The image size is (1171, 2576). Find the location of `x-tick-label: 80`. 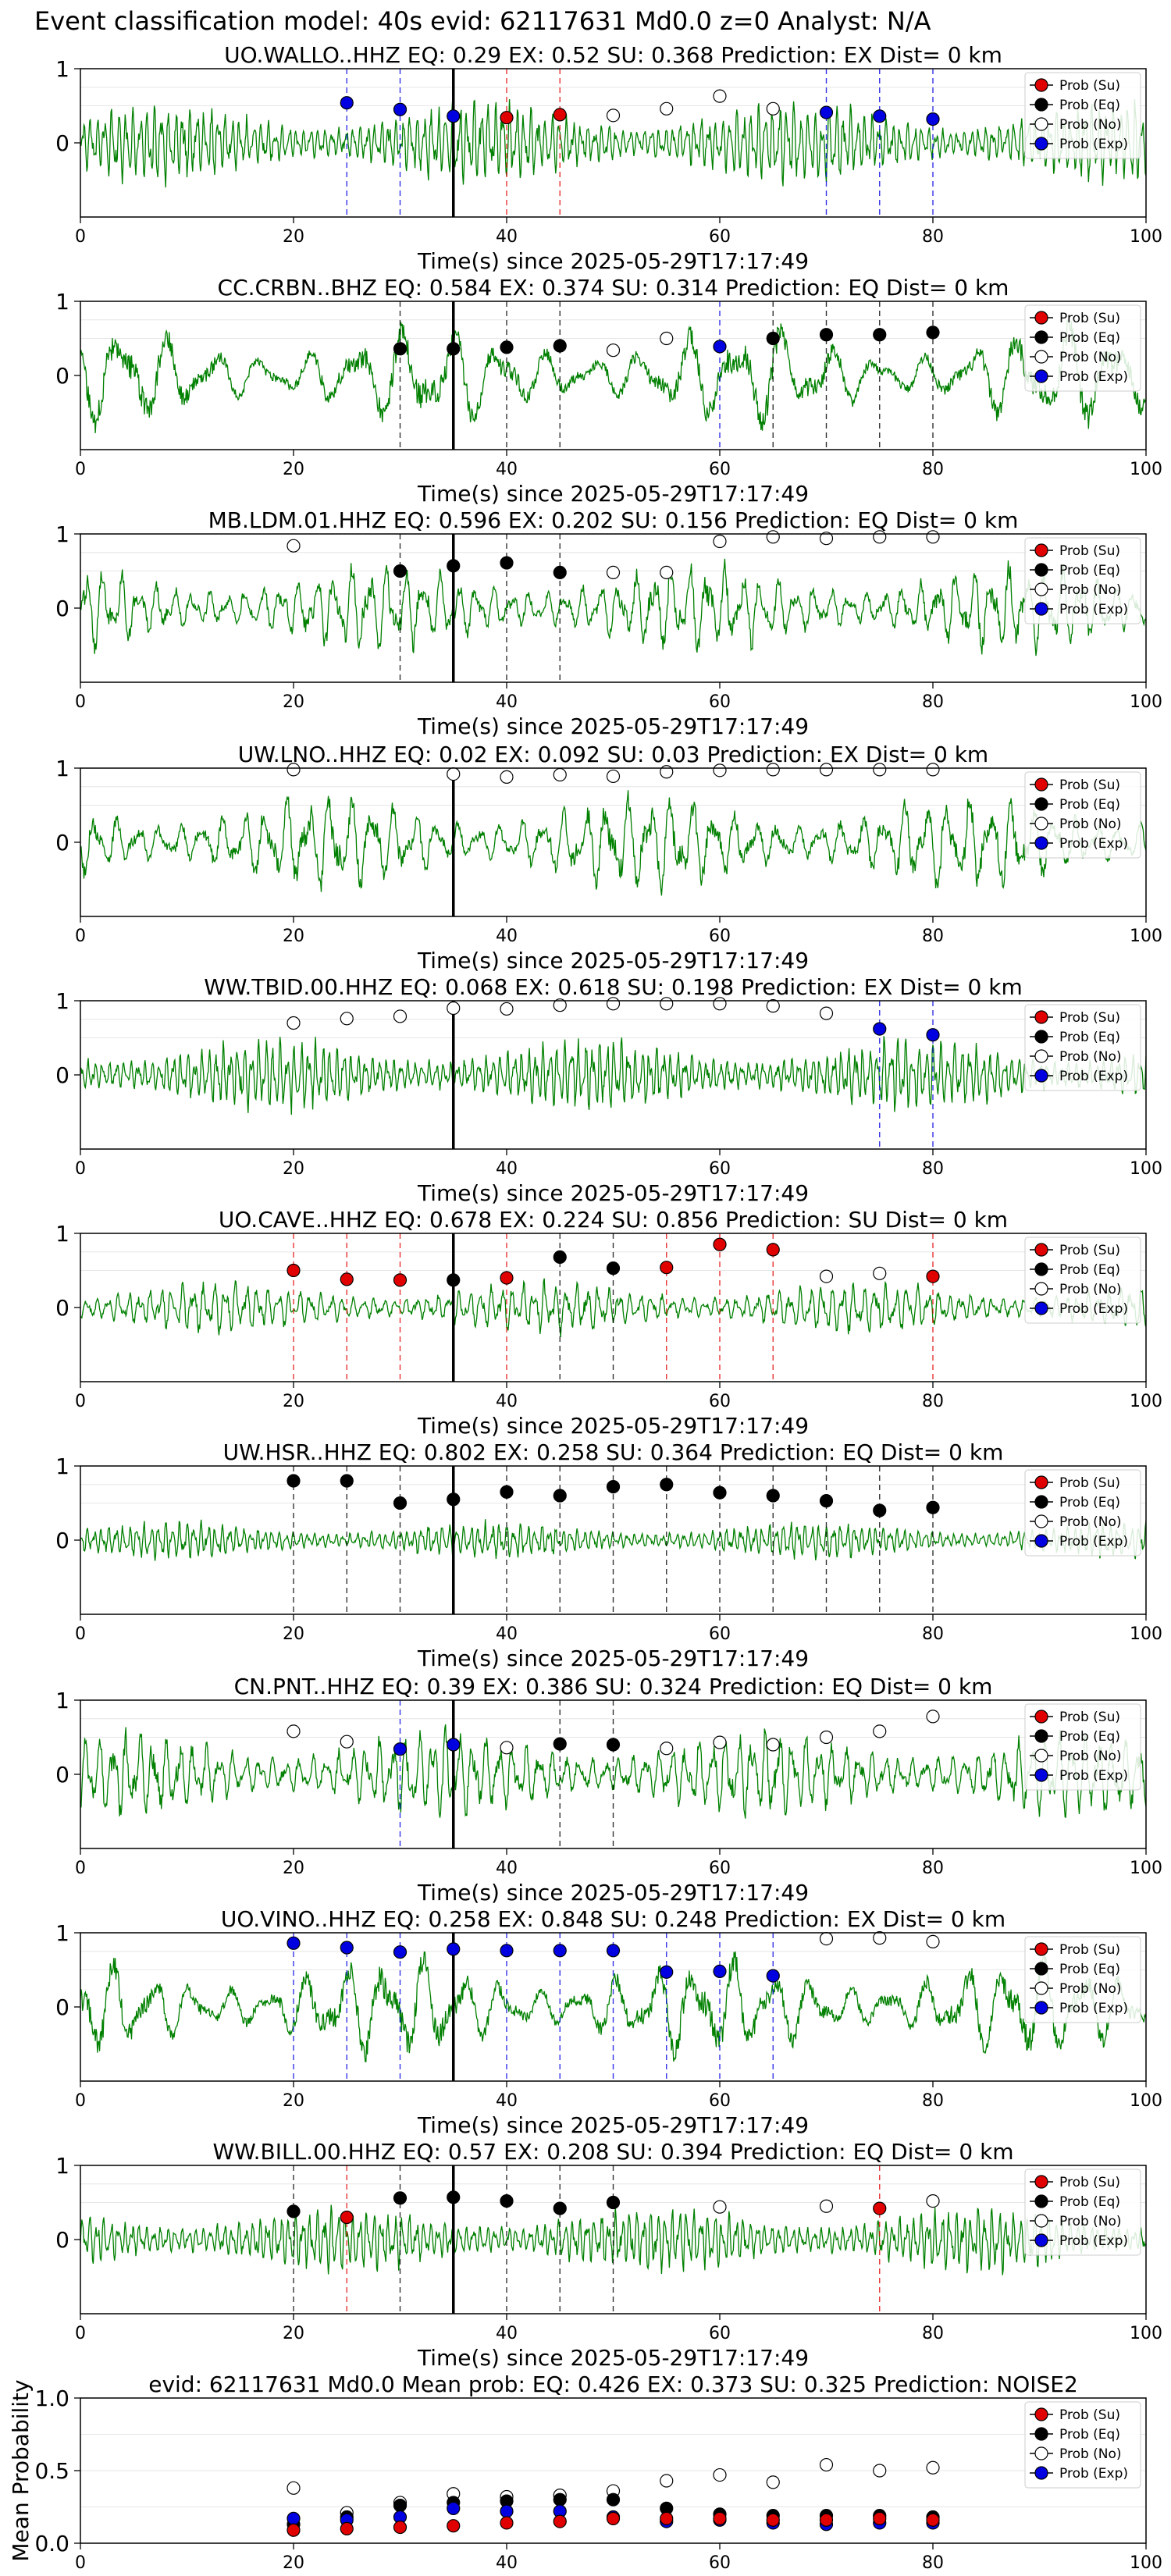

x-tick-label: 80 is located at coordinates (933, 1169).